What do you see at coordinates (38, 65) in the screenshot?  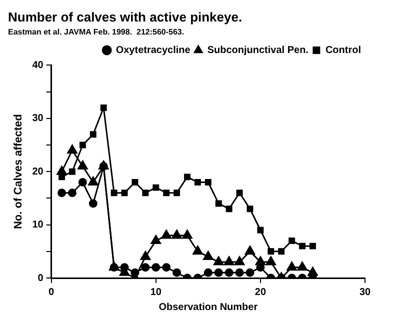 I see `y-tick-label: 40` at bounding box center [38, 65].